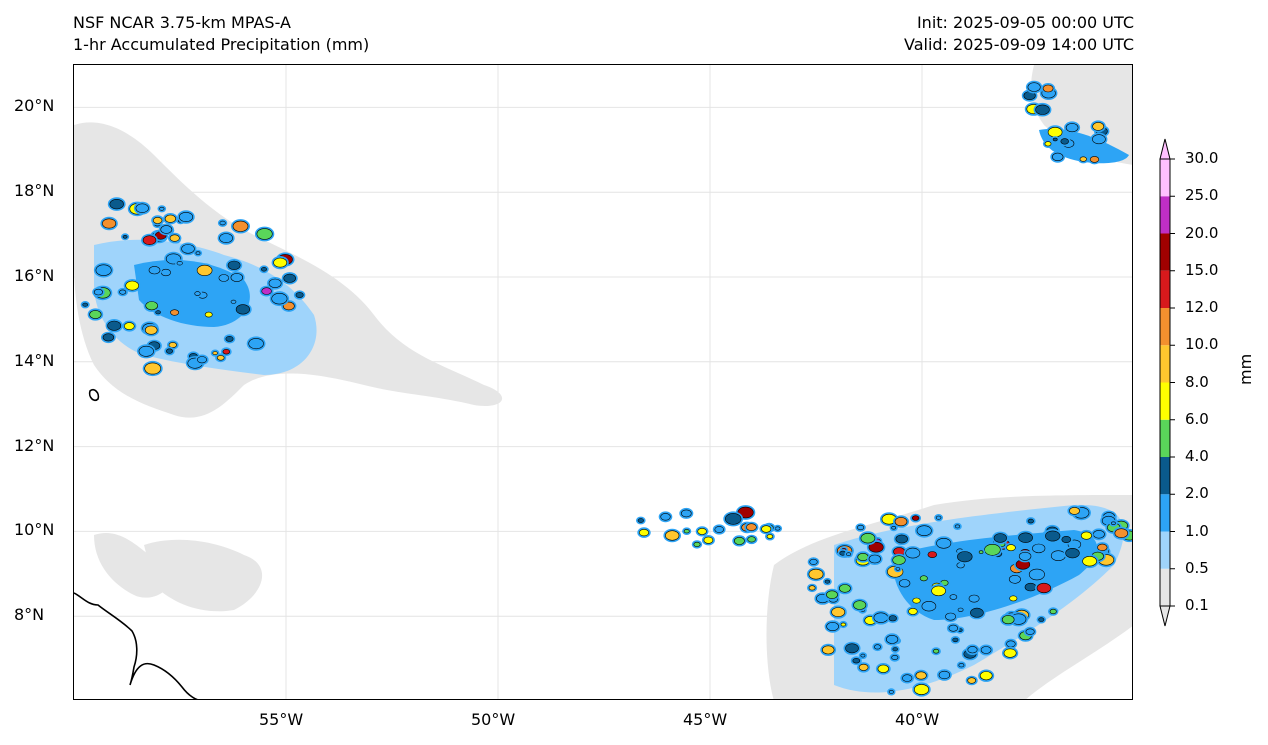 This screenshot has height=745, width=1268. I want to click on lon-tick-label-3: 40°W, so click(917, 719).